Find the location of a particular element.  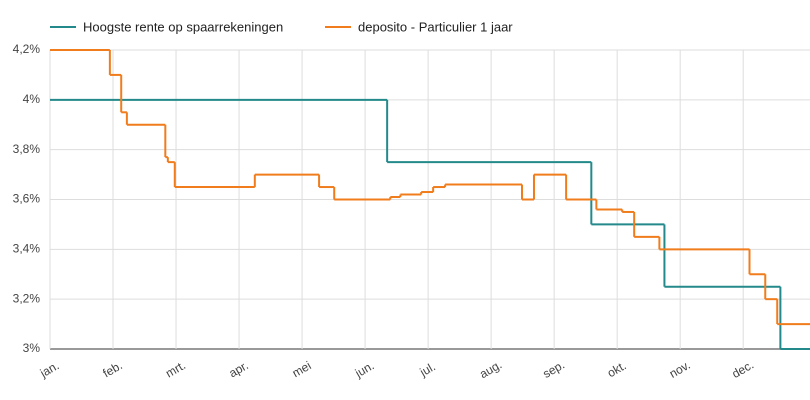

y-tick-label: 3,6% is located at coordinates (27, 199).